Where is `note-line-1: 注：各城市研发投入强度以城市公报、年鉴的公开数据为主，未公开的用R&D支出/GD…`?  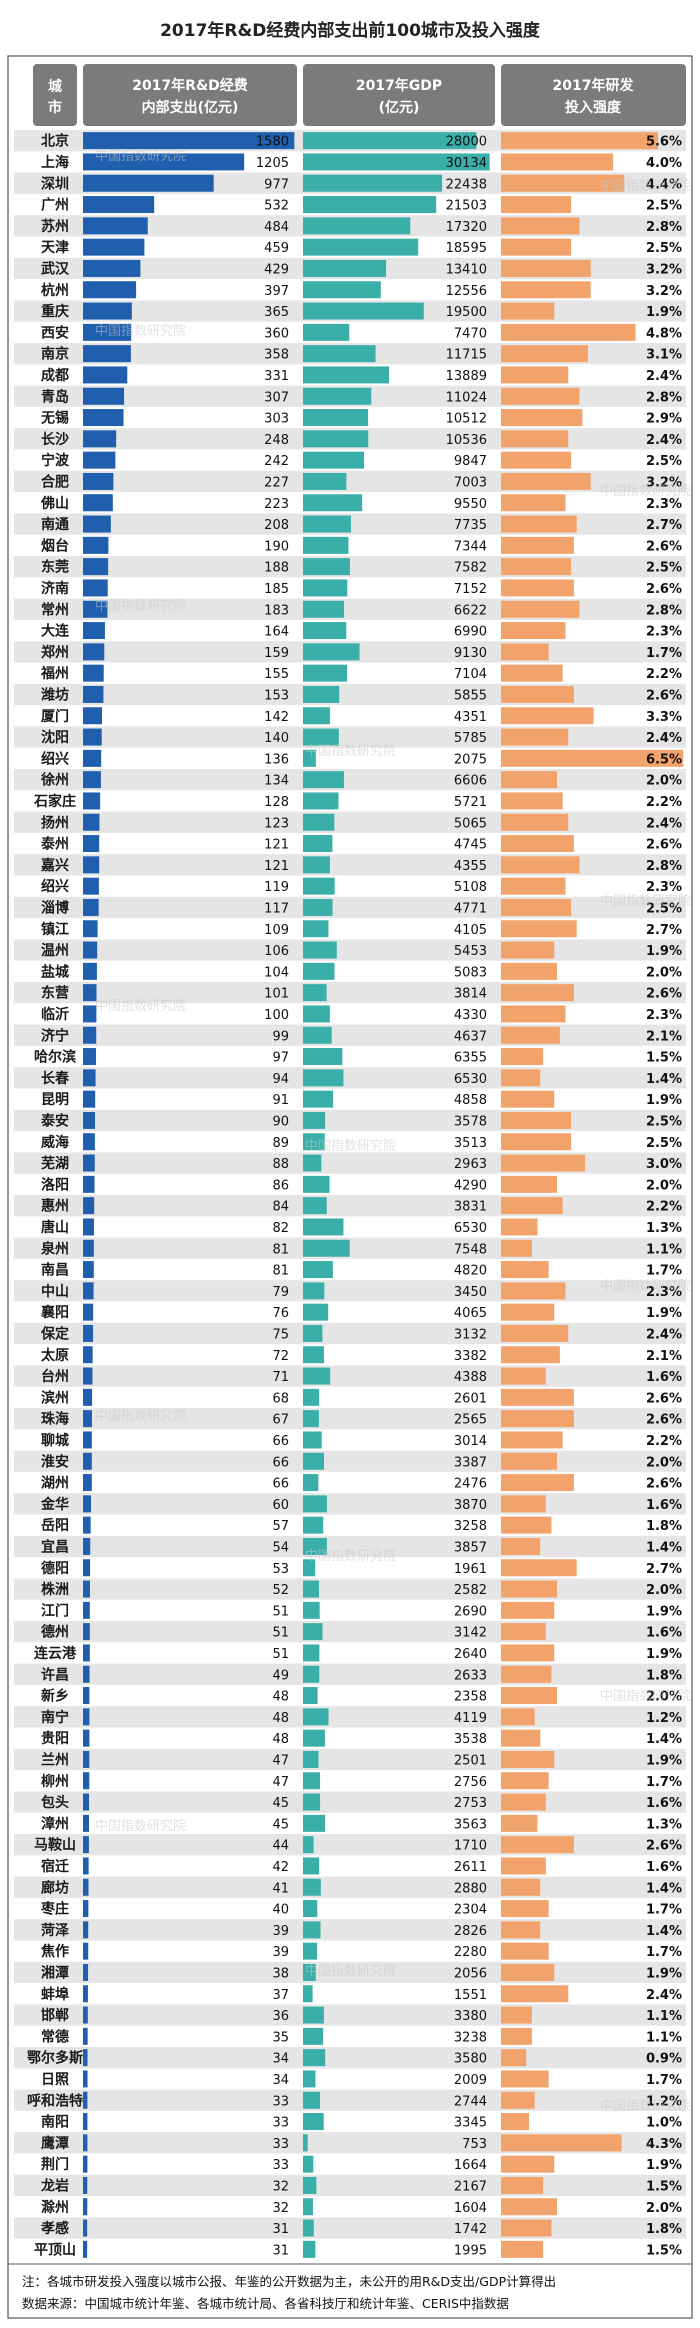 note-line-1: 注：各城市研发投入强度以城市公报、年鉴的公开数据为主，未公开的用R&D支出/GD… is located at coordinates (289, 2281).